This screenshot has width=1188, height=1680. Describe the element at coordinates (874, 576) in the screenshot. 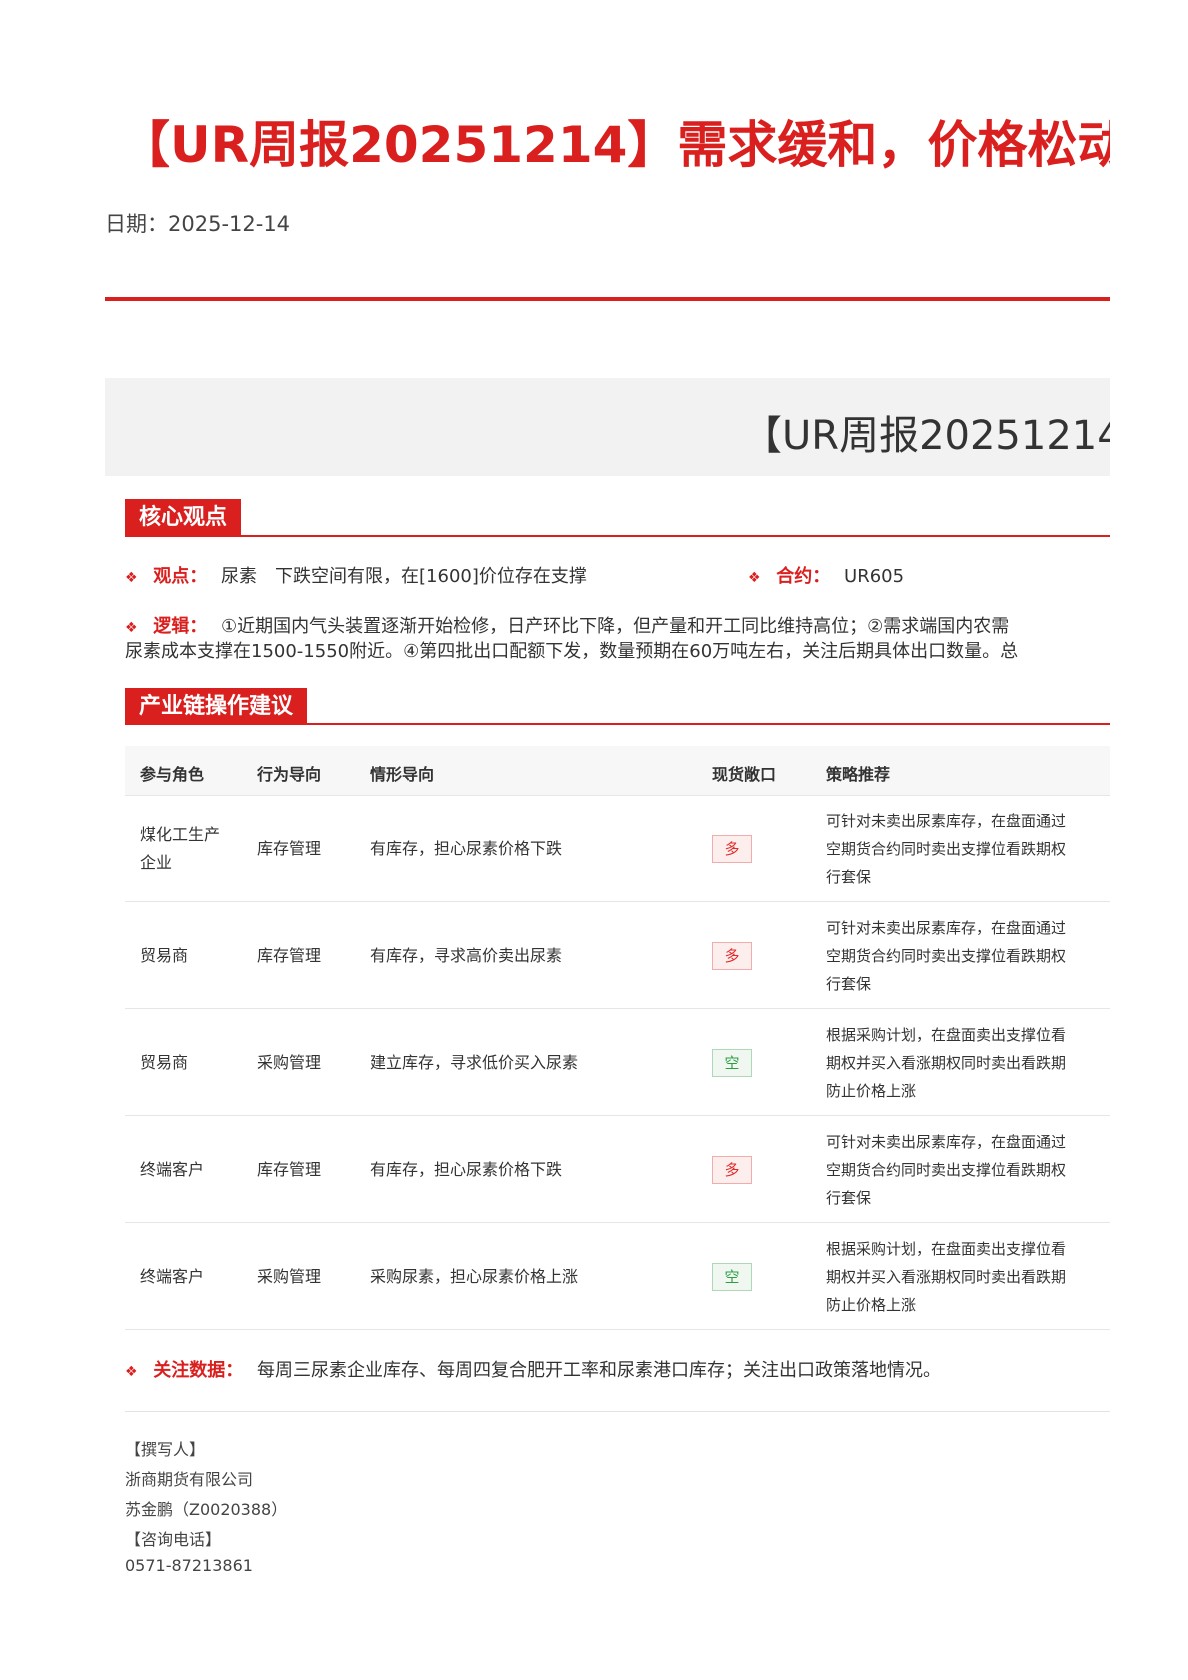

I see `contract: UR605` at that location.